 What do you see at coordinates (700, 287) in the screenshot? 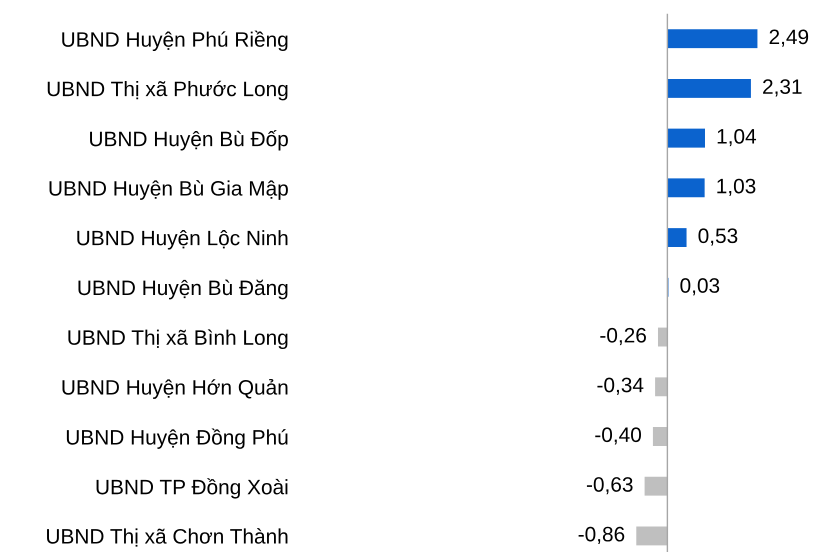
I see `data-label: 0,03` at bounding box center [700, 287].